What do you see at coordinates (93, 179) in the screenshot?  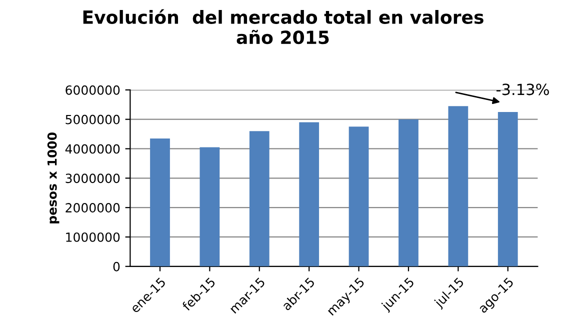 I see `y-tick-label: 3000000` at bounding box center [93, 179].